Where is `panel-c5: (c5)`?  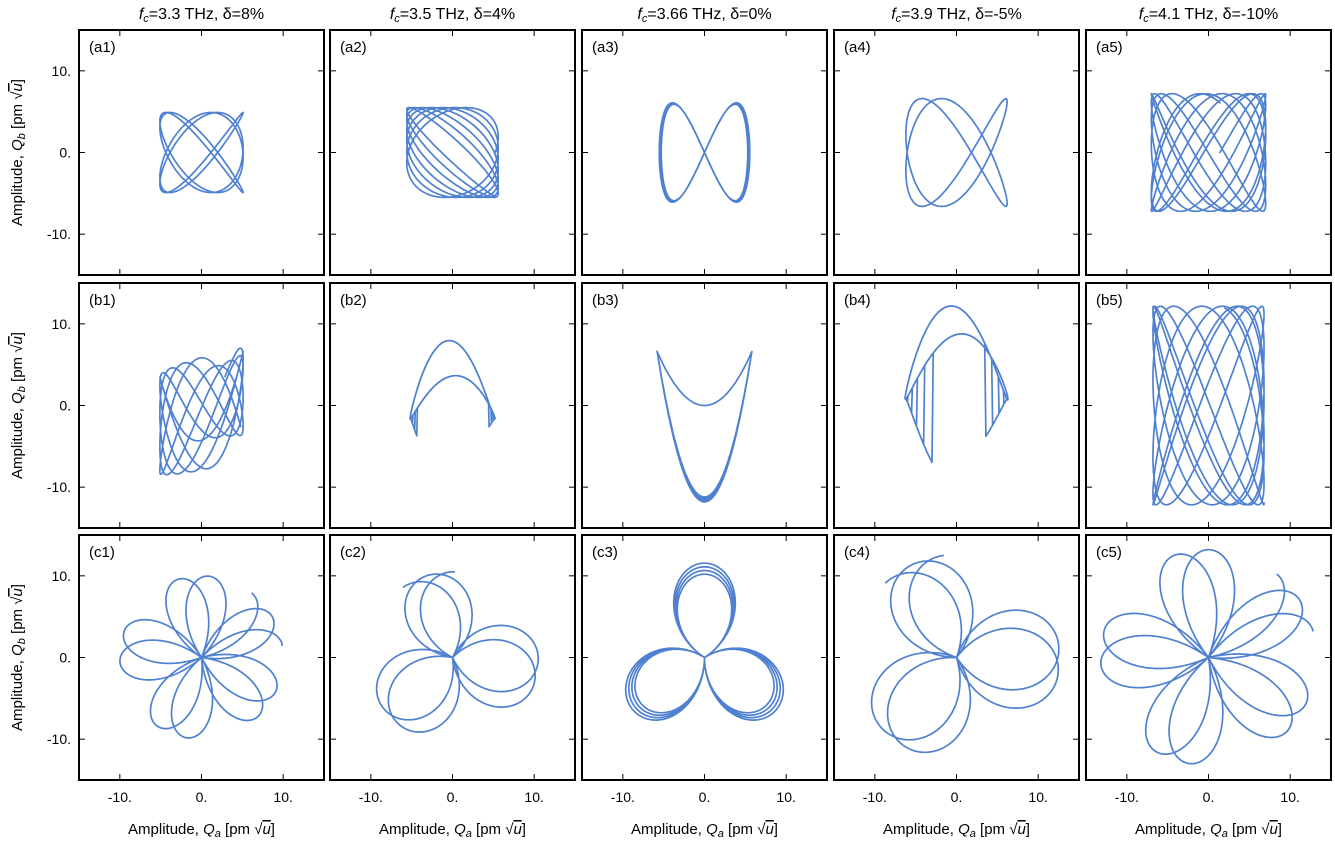
panel-c5: (c5) is located at coordinates (1208, 657).